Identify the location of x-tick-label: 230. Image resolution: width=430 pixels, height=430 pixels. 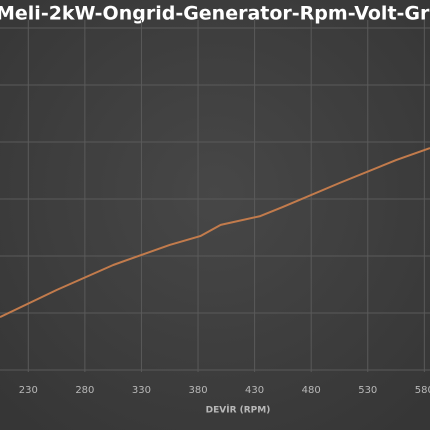
(28, 390).